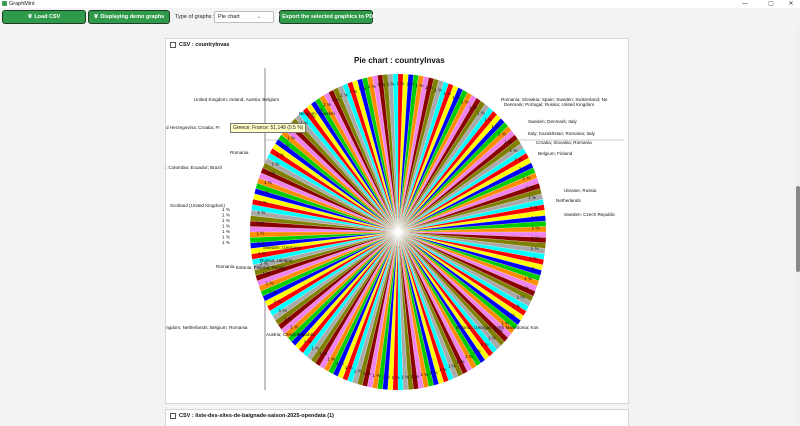 The image size is (800, 426). Describe the element at coordinates (771, 4) in the screenshot. I see `maximize-icon: ▢` at that location.